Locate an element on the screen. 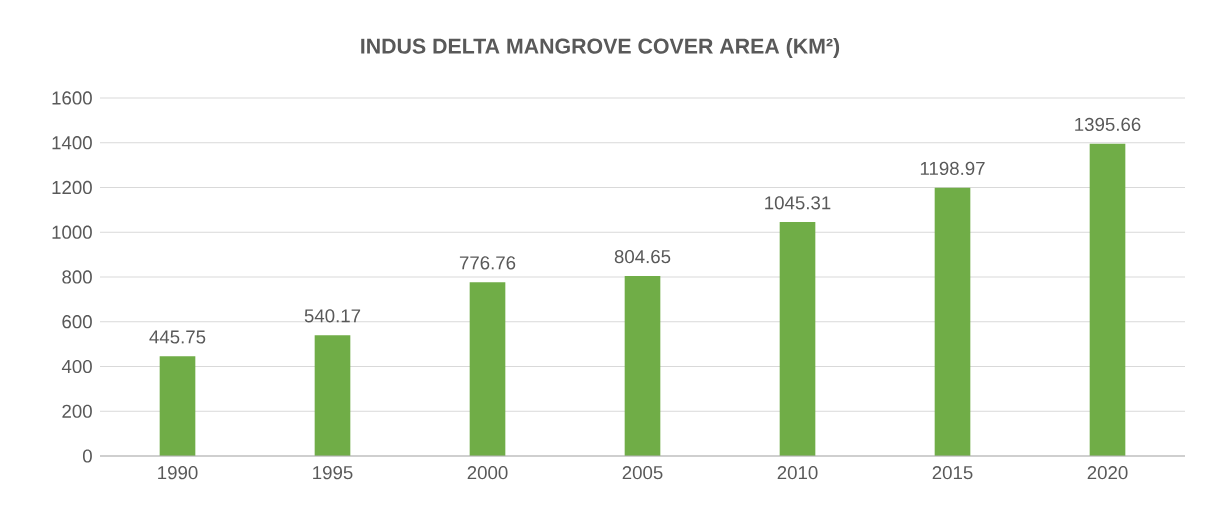 This screenshot has width=1205, height=510. data-label: 540.17 is located at coordinates (332, 316).